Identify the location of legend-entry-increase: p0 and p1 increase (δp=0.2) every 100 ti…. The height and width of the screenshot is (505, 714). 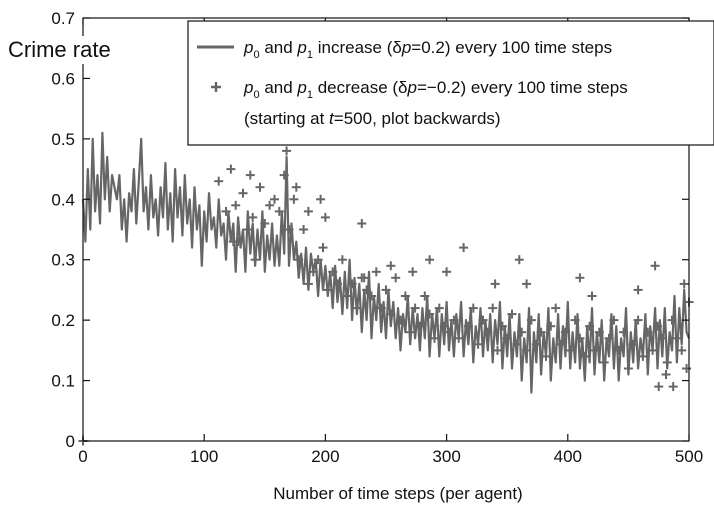
(427, 49).